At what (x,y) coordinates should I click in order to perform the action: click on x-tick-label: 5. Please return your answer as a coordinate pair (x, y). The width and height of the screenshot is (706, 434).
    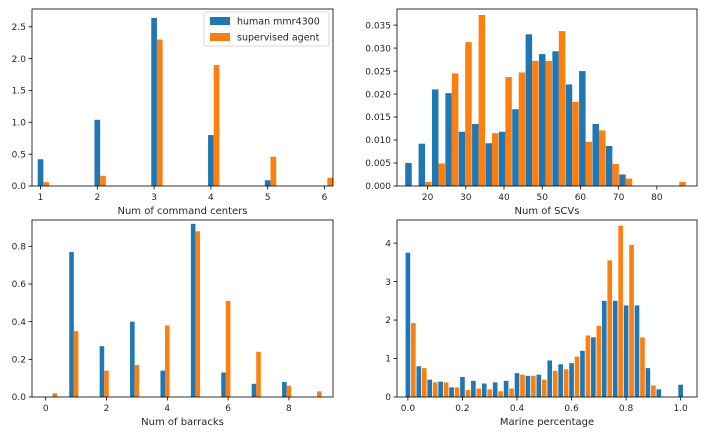
    Looking at the image, I should click on (268, 198).